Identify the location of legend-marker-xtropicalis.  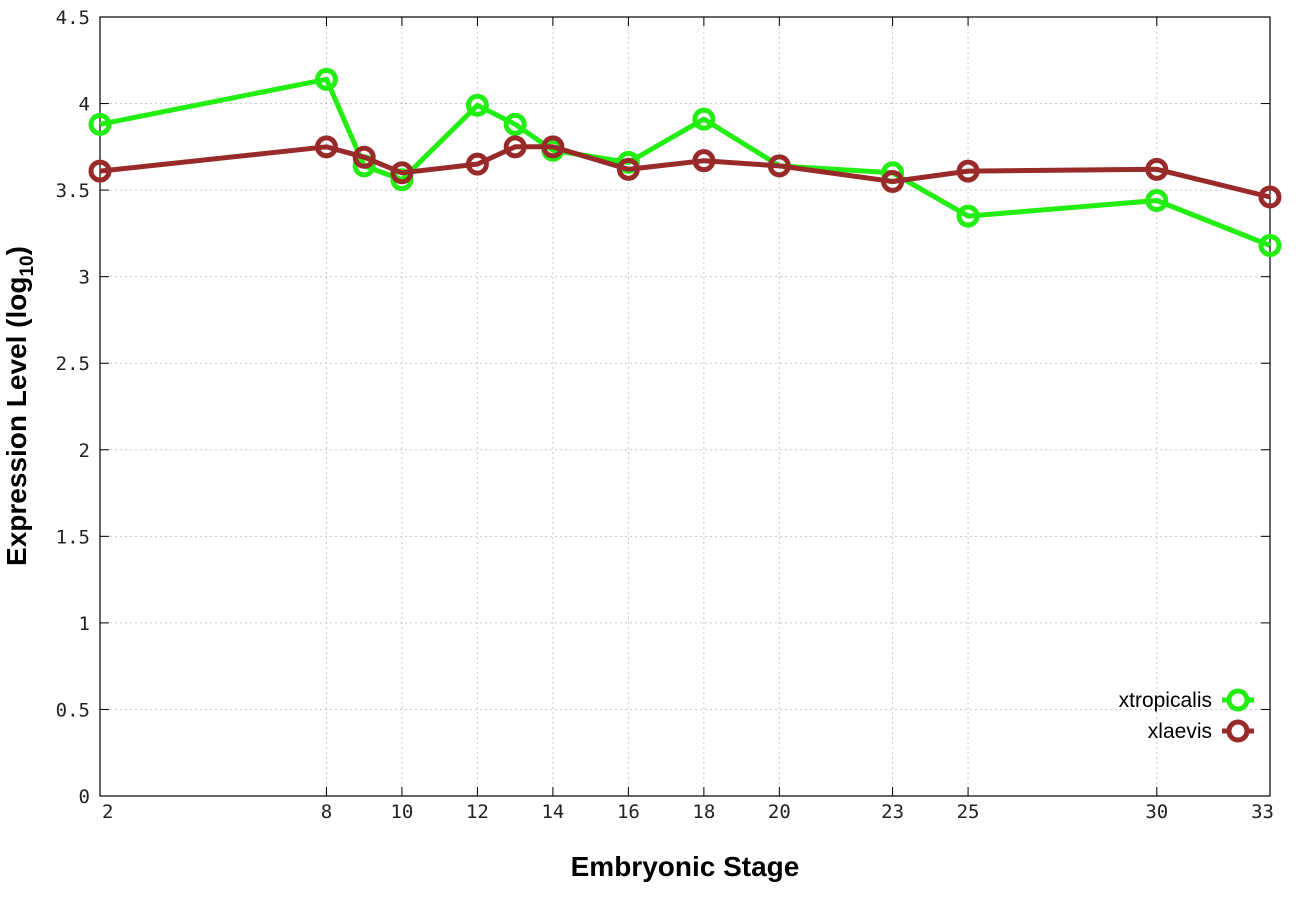
(1238, 700).